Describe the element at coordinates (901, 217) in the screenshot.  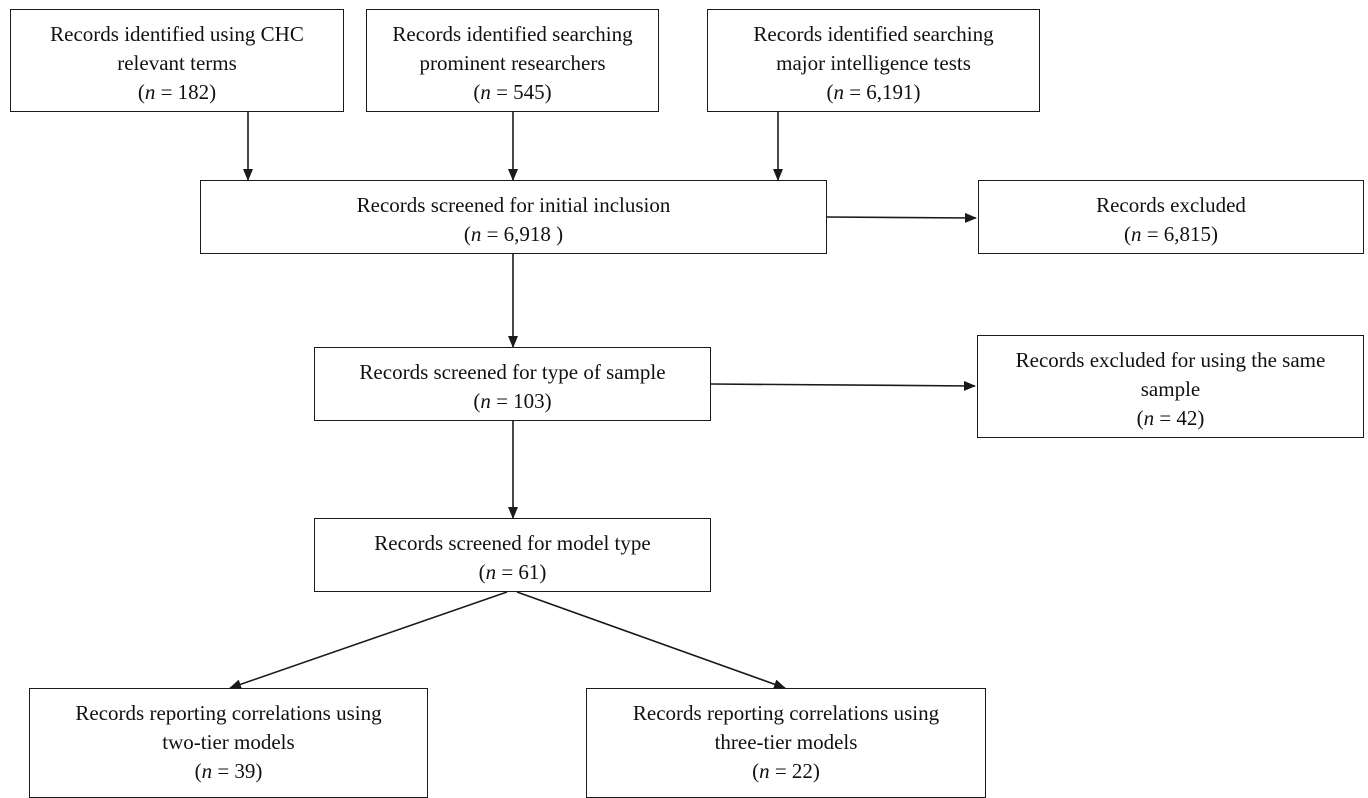
I see `arrow-initial-to-excluded` at that location.